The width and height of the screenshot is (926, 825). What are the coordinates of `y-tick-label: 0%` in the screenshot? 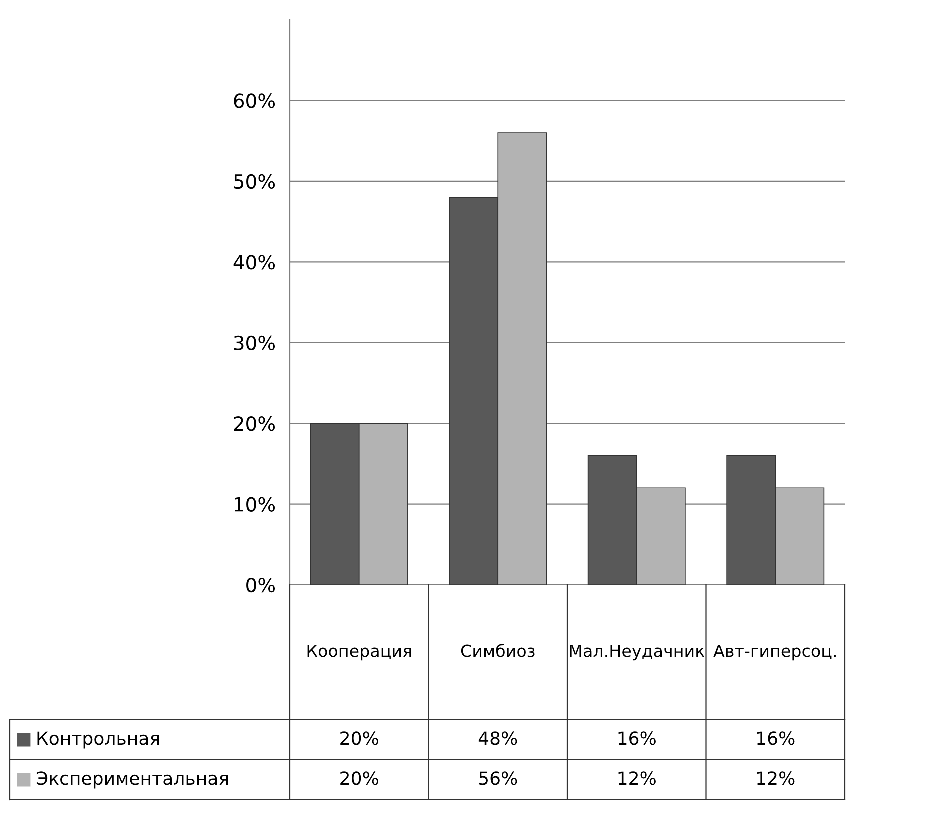 It's located at (261, 585).